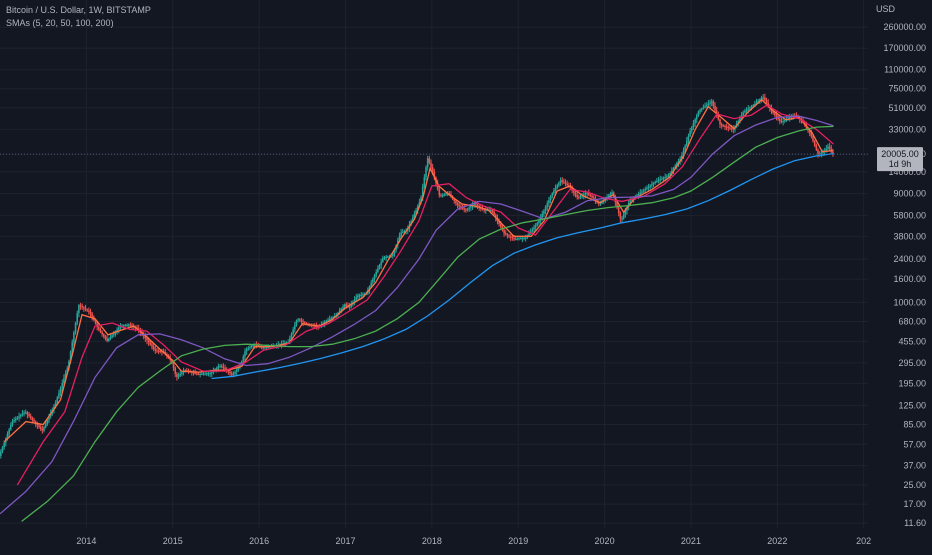  What do you see at coordinates (259, 541) in the screenshot?
I see `year-tick-label: 2016` at bounding box center [259, 541].